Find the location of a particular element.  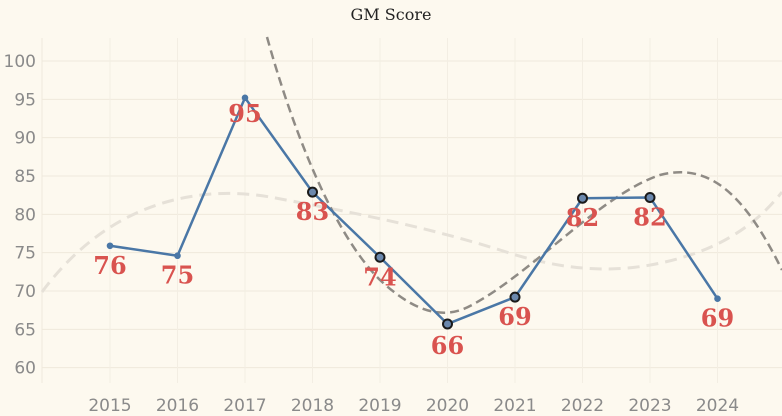

y-tick-label-90: 90 is located at coordinates (25, 139).